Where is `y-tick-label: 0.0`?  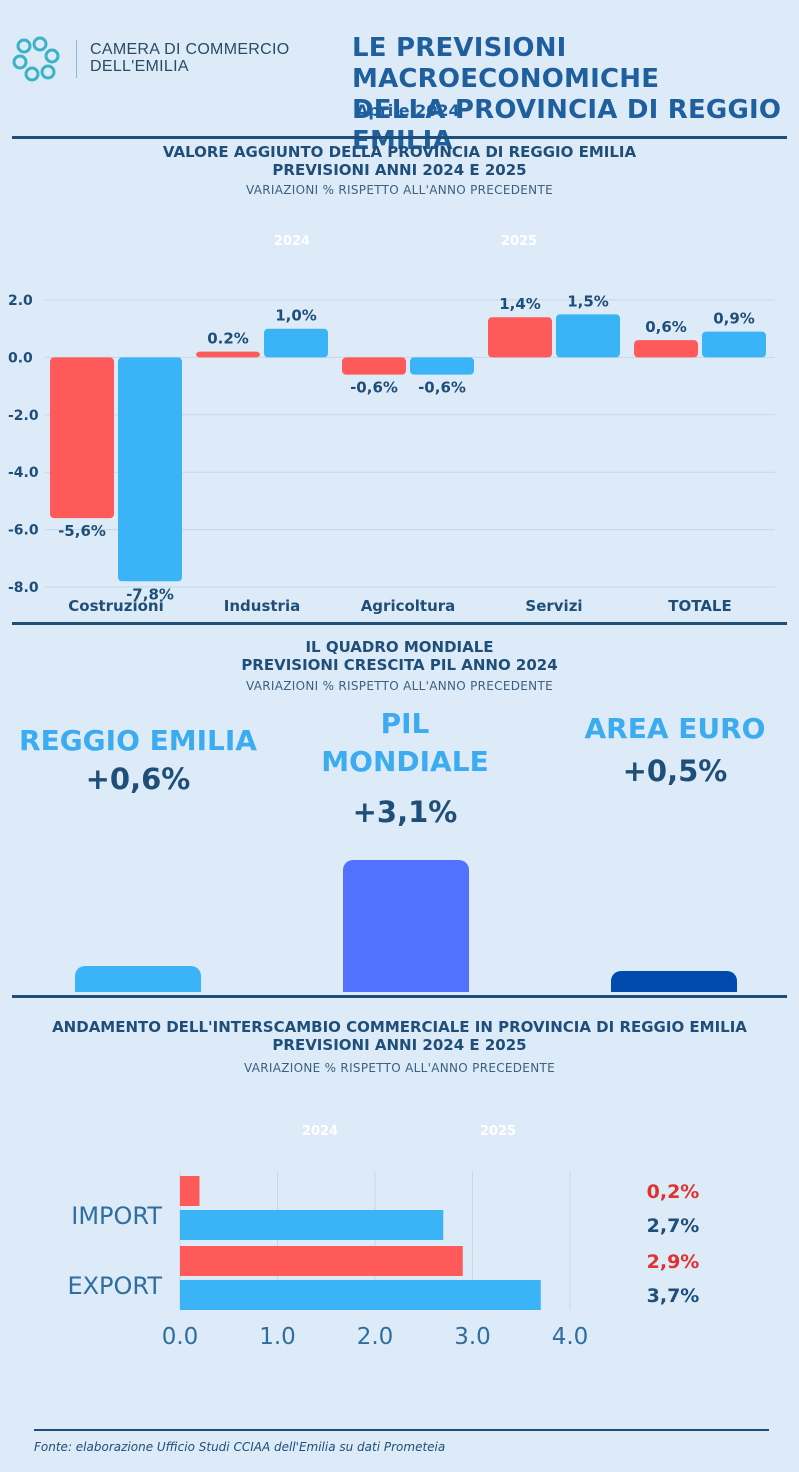 y-tick-label: 0.0 is located at coordinates (20, 358).